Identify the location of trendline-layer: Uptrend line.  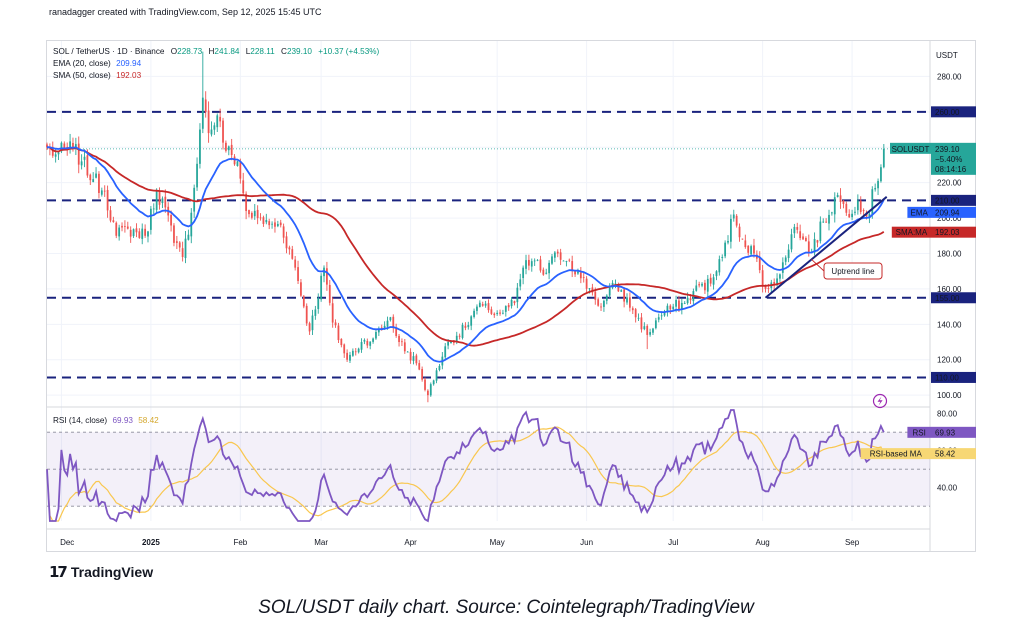
(826, 247).